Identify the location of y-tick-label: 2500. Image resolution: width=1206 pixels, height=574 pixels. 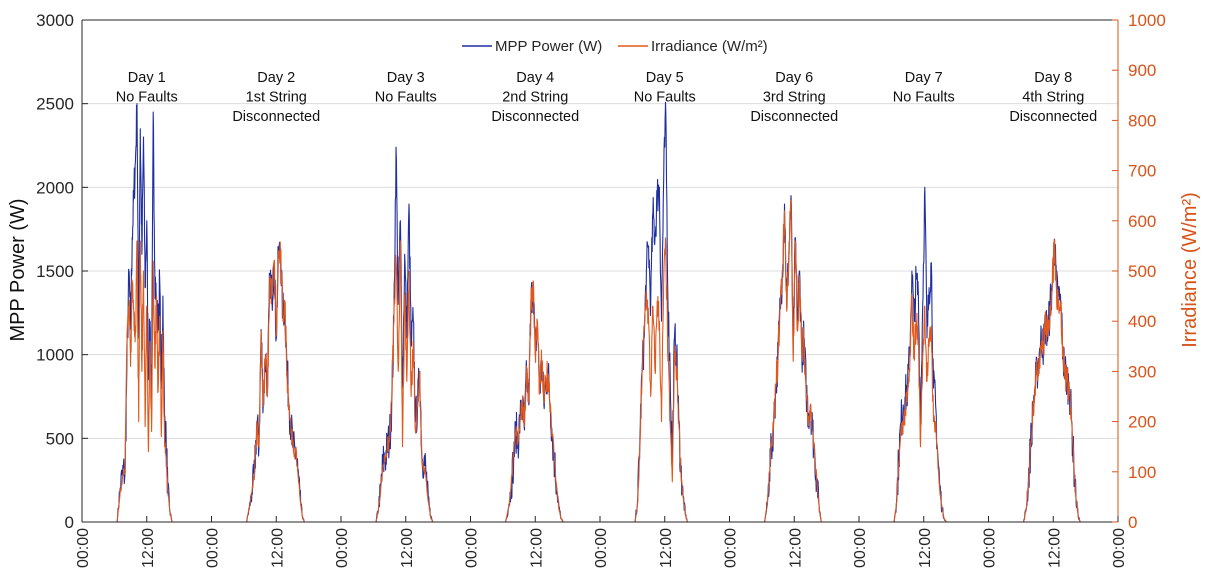
(55, 104).